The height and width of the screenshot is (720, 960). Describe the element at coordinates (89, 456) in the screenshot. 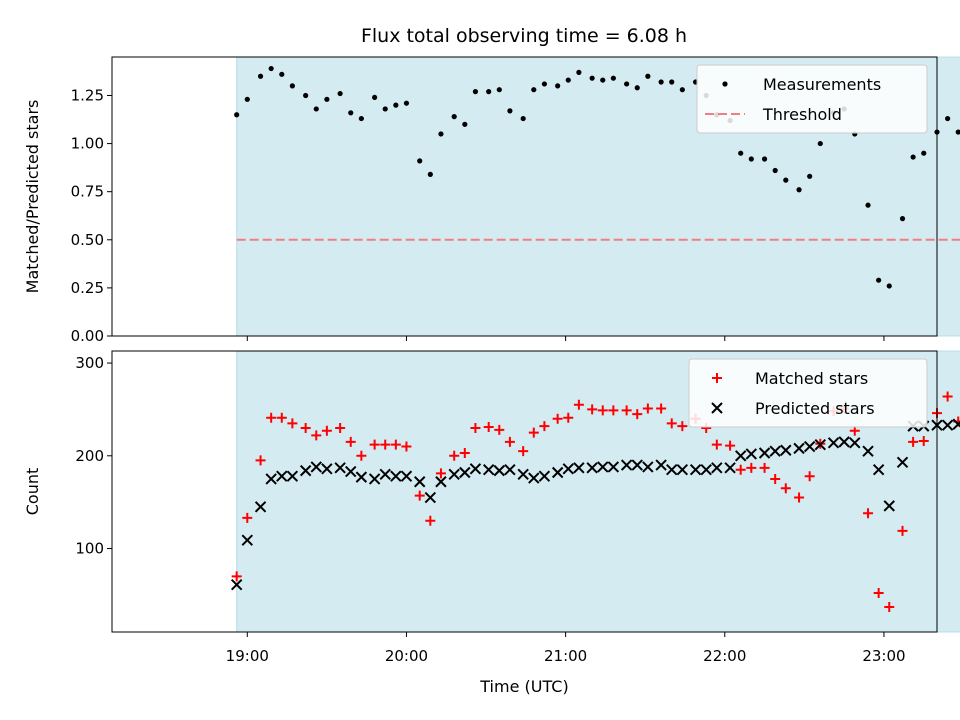

I see `y-tick-label: 200` at that location.